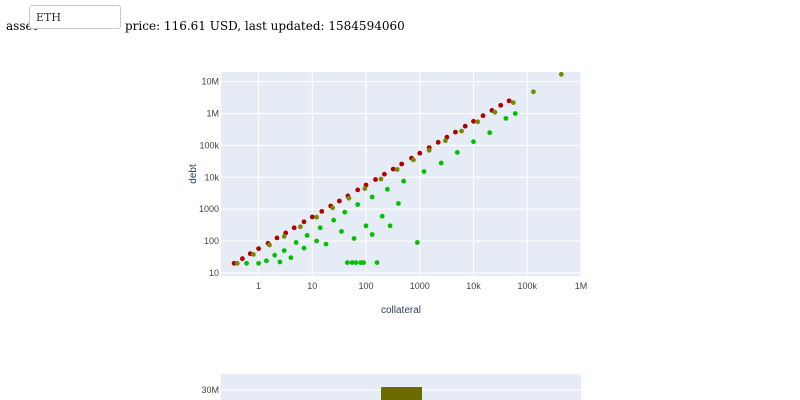  I want to click on bar-chart: 30M, so click(391, 387).